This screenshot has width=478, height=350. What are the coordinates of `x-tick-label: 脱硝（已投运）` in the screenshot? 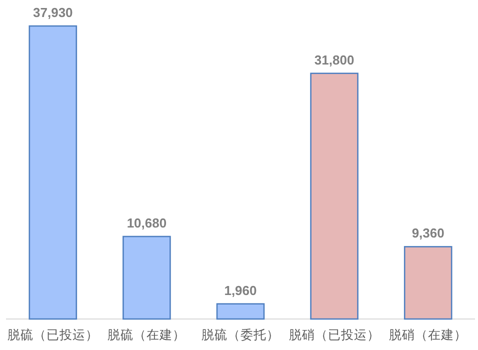 It's located at (334, 334).